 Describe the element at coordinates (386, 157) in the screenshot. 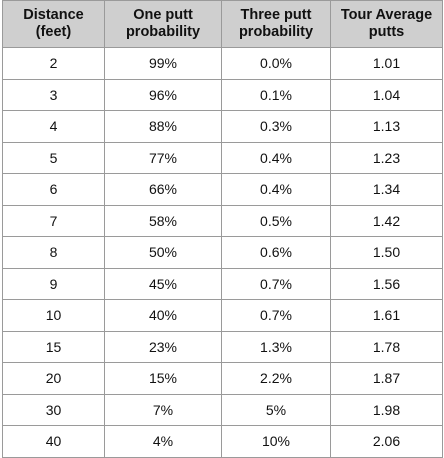

I see `cell-tour-average: 1.23` at that location.